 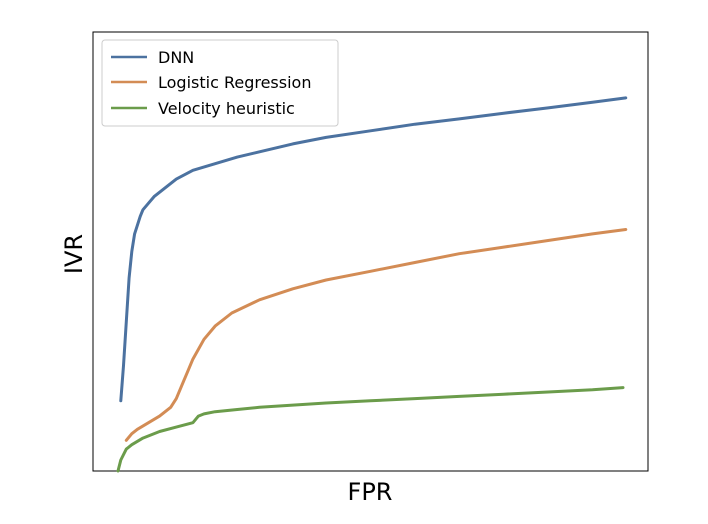 I want to click on legend-box, so click(x=220, y=83).